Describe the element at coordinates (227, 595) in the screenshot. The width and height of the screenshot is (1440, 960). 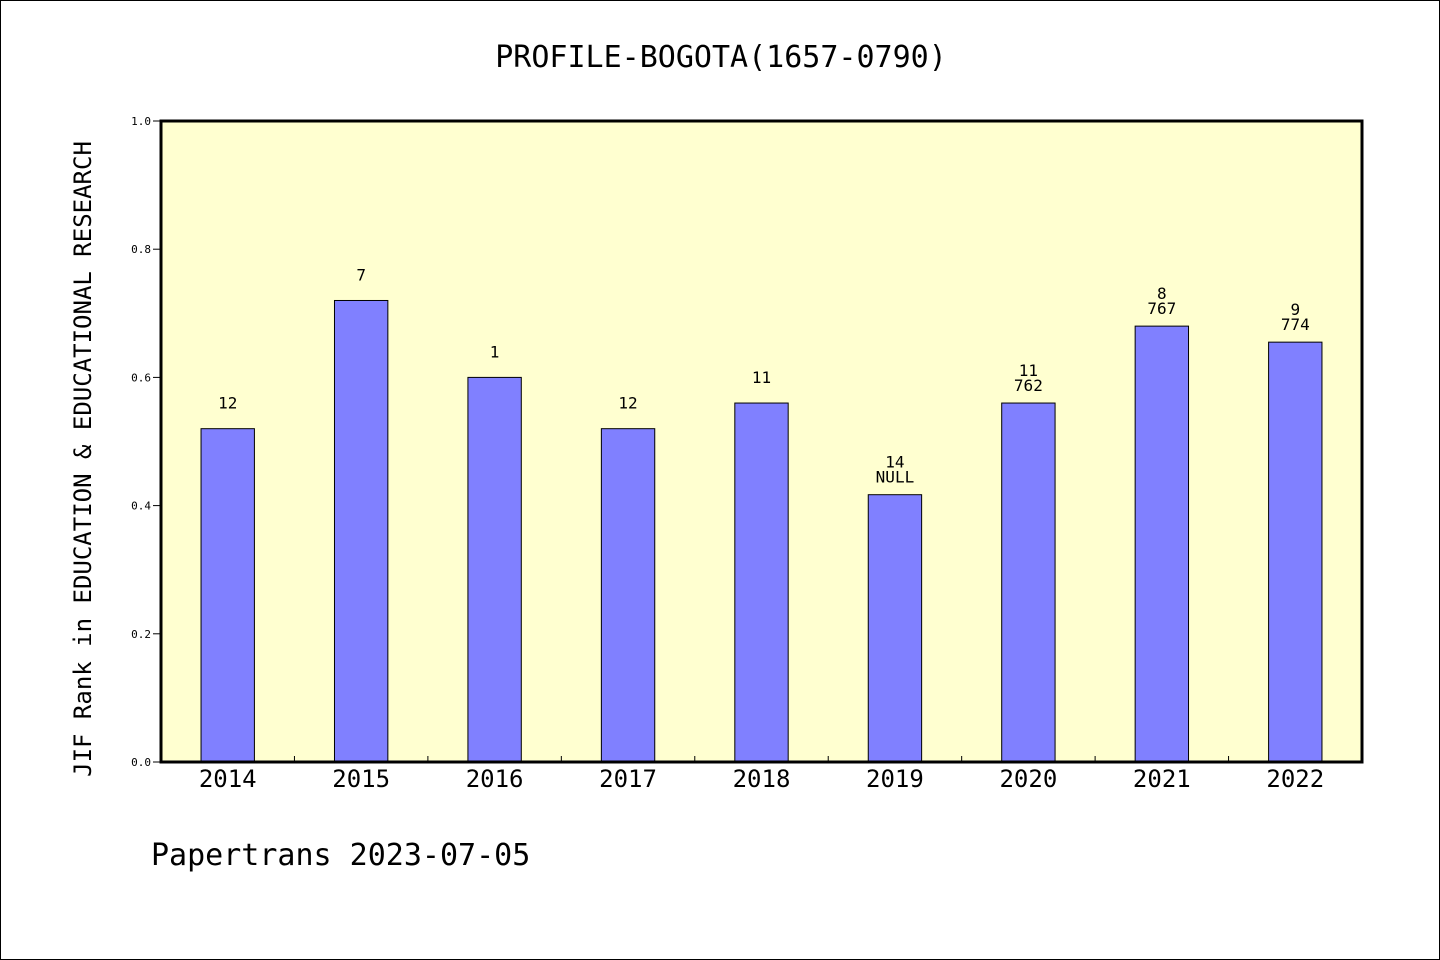
I see `bar-2014` at that location.